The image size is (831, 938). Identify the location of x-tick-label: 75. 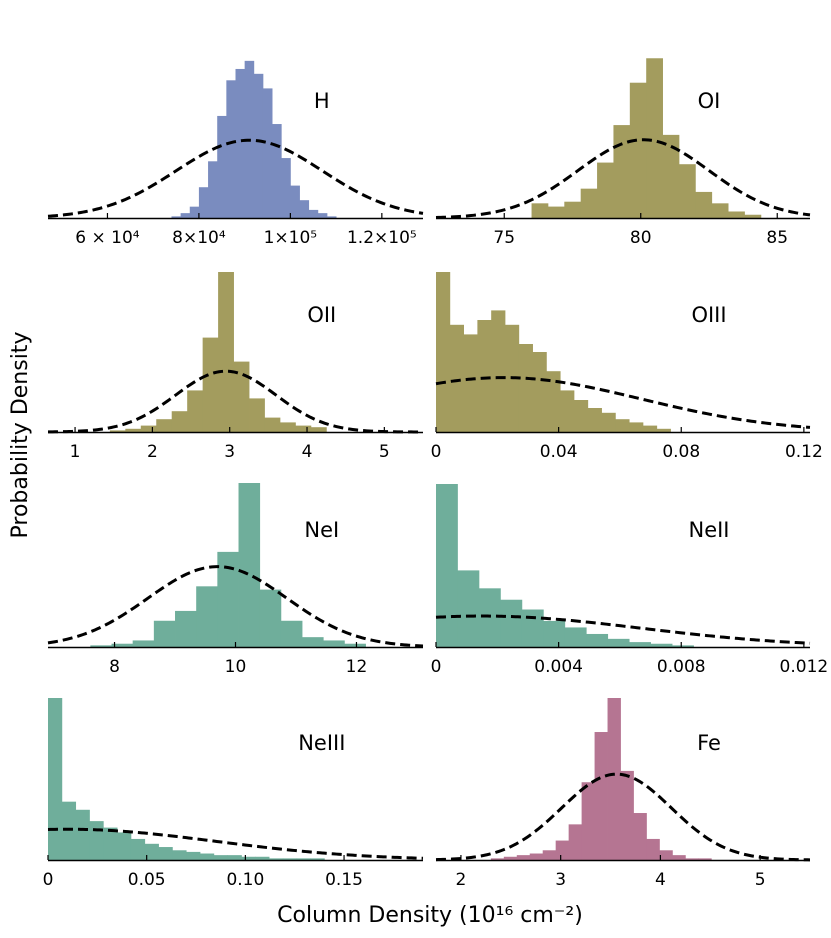
(504, 238).